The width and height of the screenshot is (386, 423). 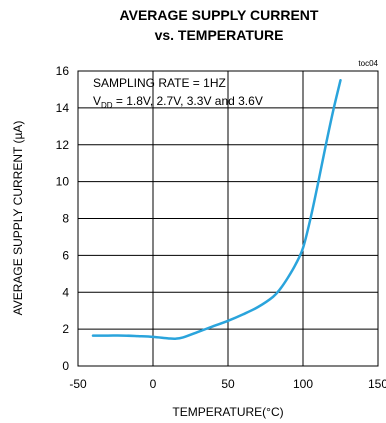 What do you see at coordinates (63, 145) in the screenshot?
I see `y-tick-label: 12` at bounding box center [63, 145].